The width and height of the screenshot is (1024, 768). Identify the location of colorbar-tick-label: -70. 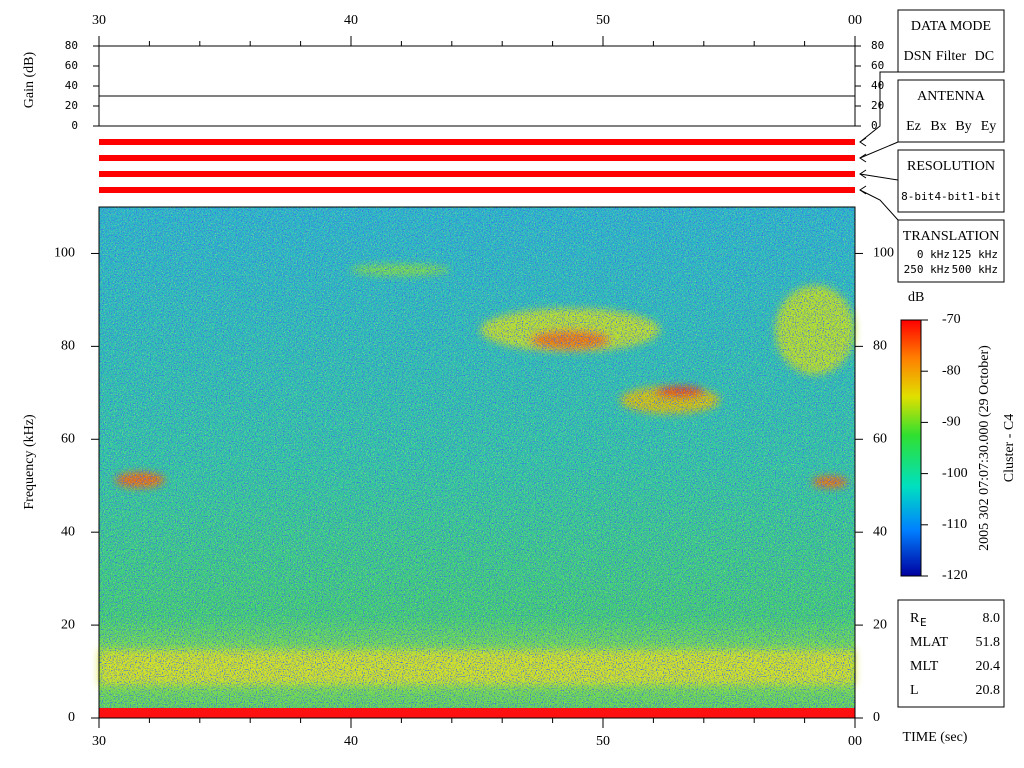
(951, 319).